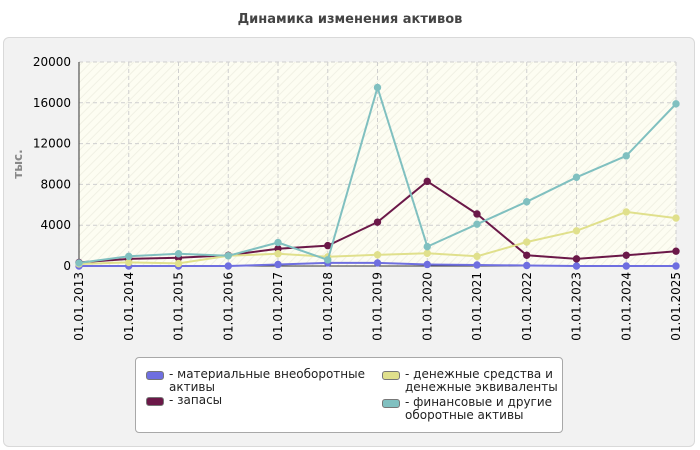 Image resolution: width=700 pixels, height=450 pixels. What do you see at coordinates (52, 103) in the screenshot?
I see `y-tick-label: 16000` at bounding box center [52, 103].